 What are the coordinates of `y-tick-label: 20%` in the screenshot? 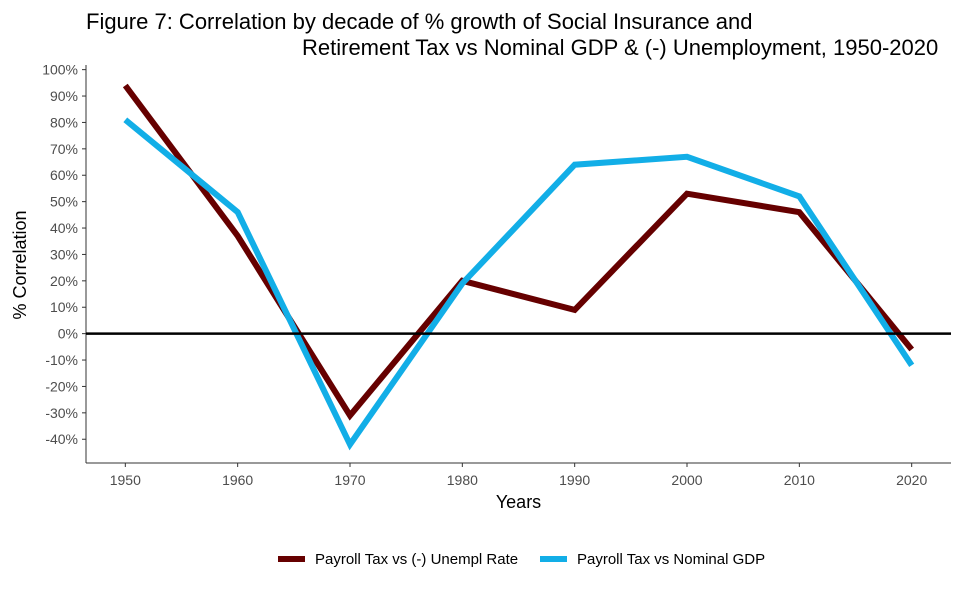 It's located at (64, 281).